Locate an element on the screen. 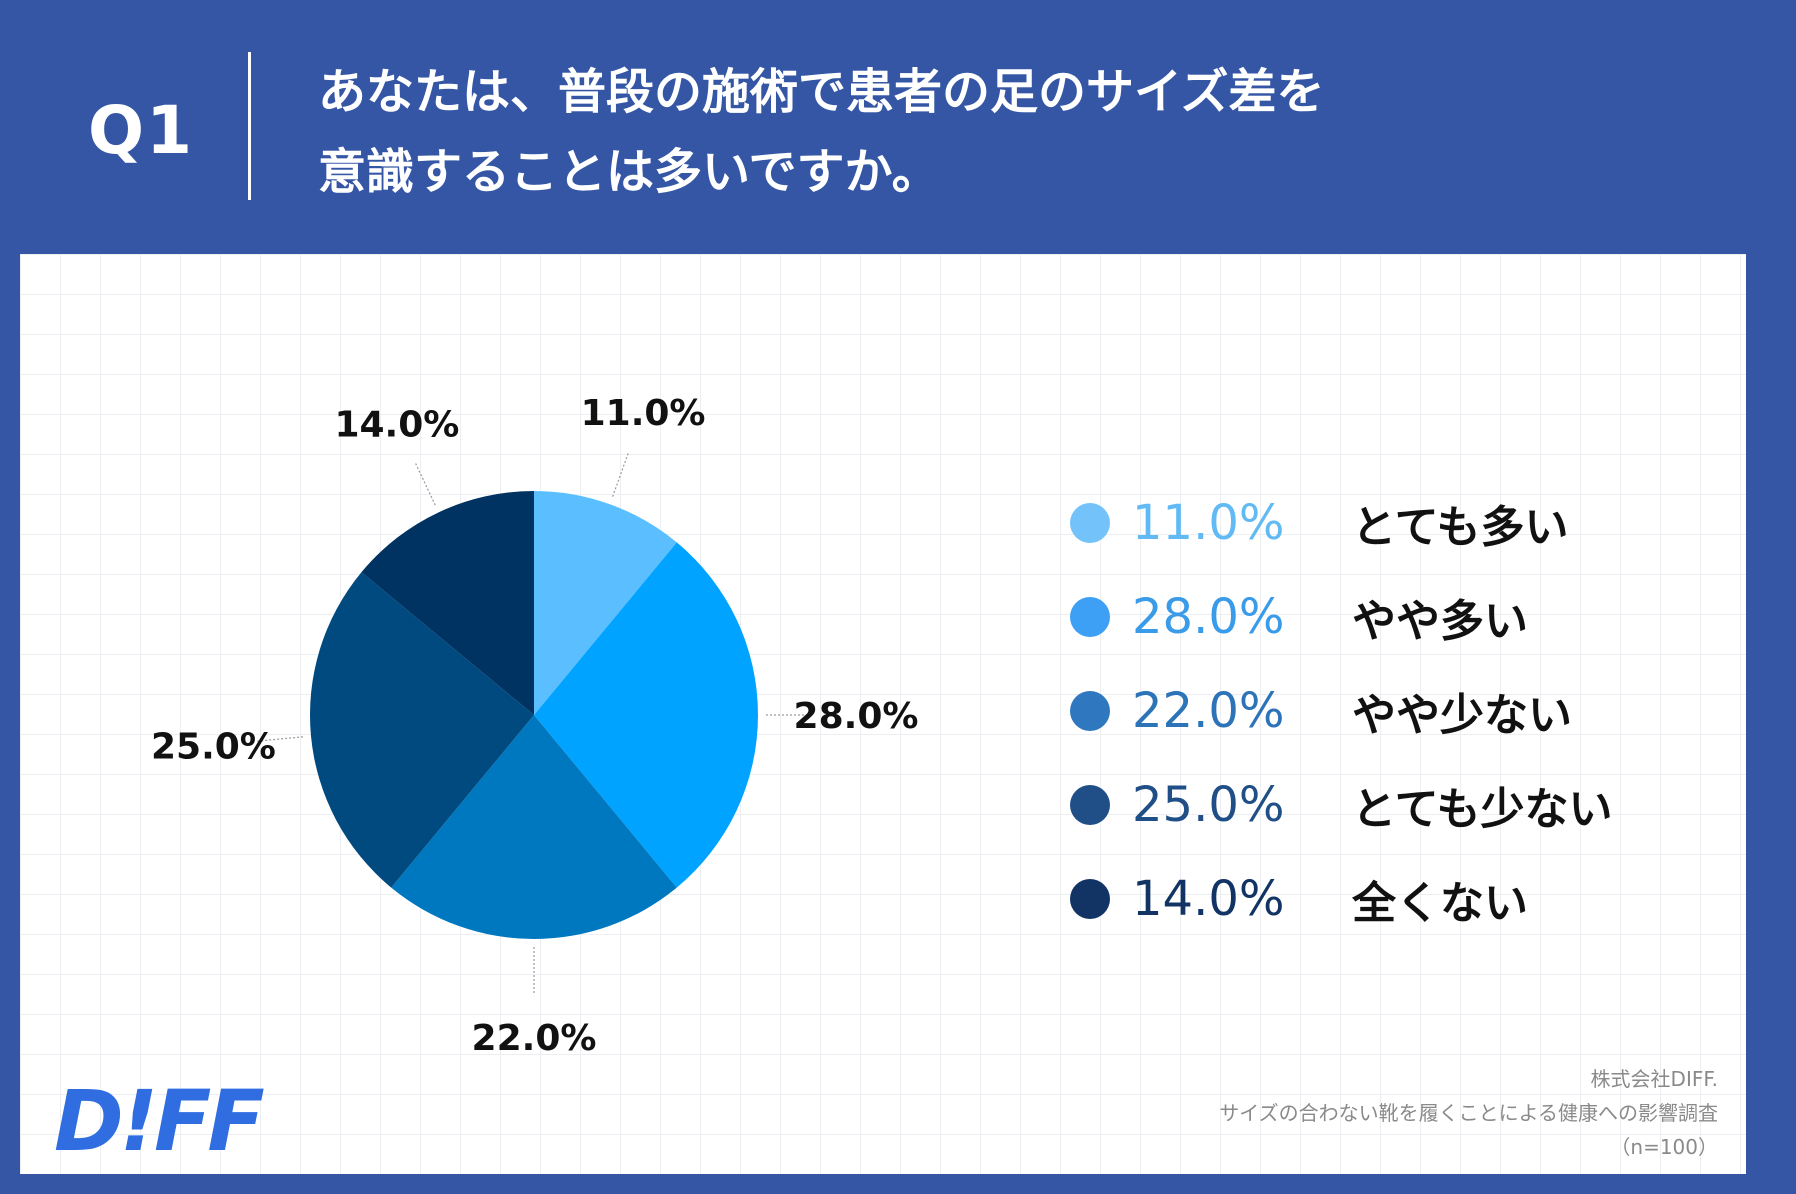 This screenshot has height=1194, width=1796. legend-label: 全くない is located at coordinates (1440, 903).